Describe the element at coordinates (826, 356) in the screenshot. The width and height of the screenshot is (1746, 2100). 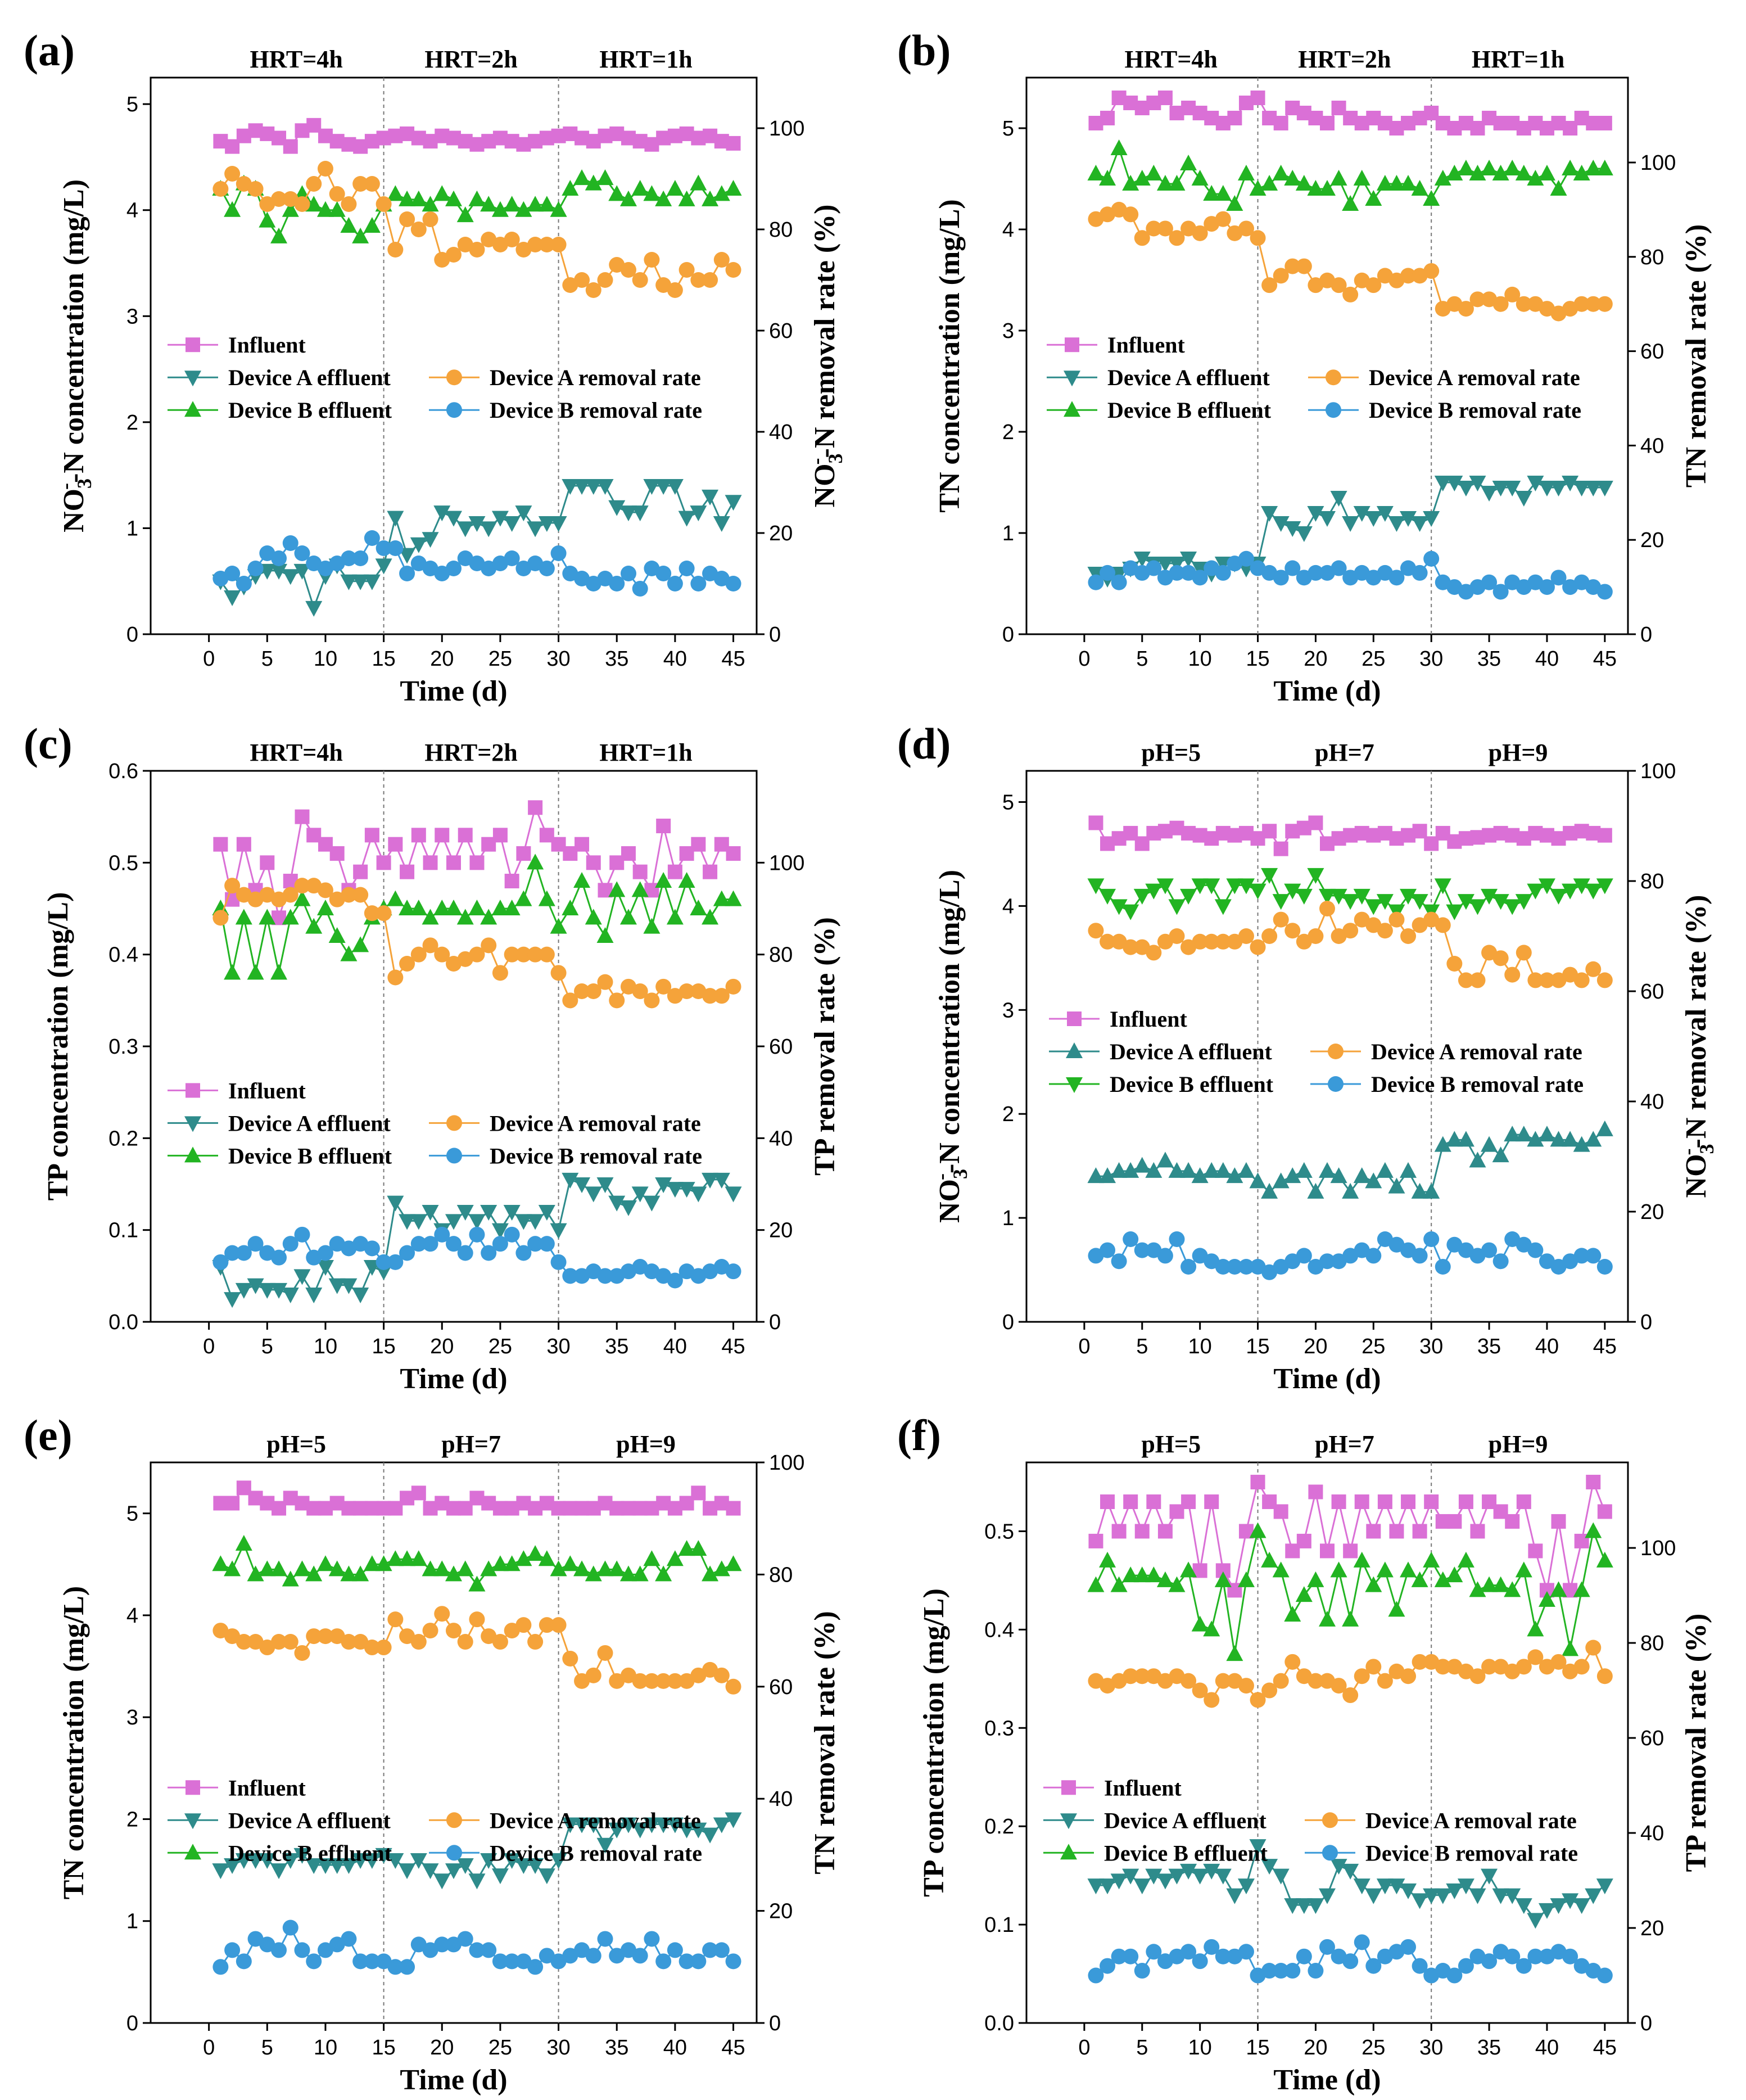
I see `y2-axis-title: NO3--N removal rate (%)` at that location.